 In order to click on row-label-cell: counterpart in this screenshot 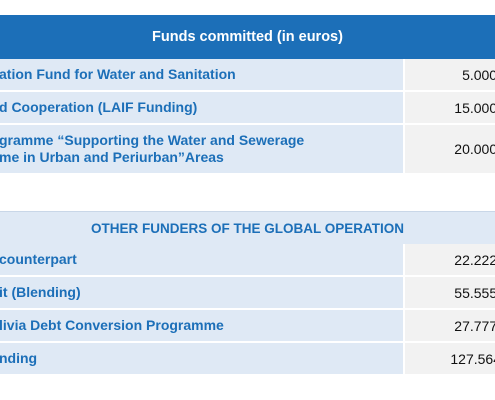, I will do `click(202, 259)`.